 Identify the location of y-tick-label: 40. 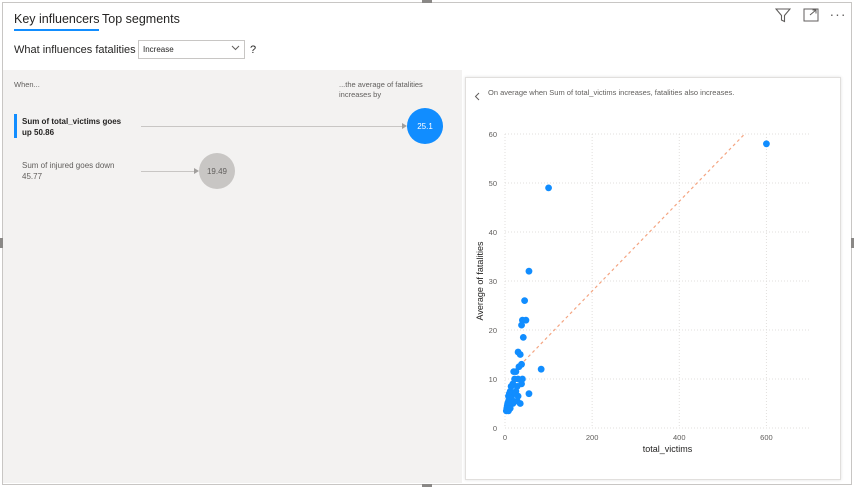
(493, 232).